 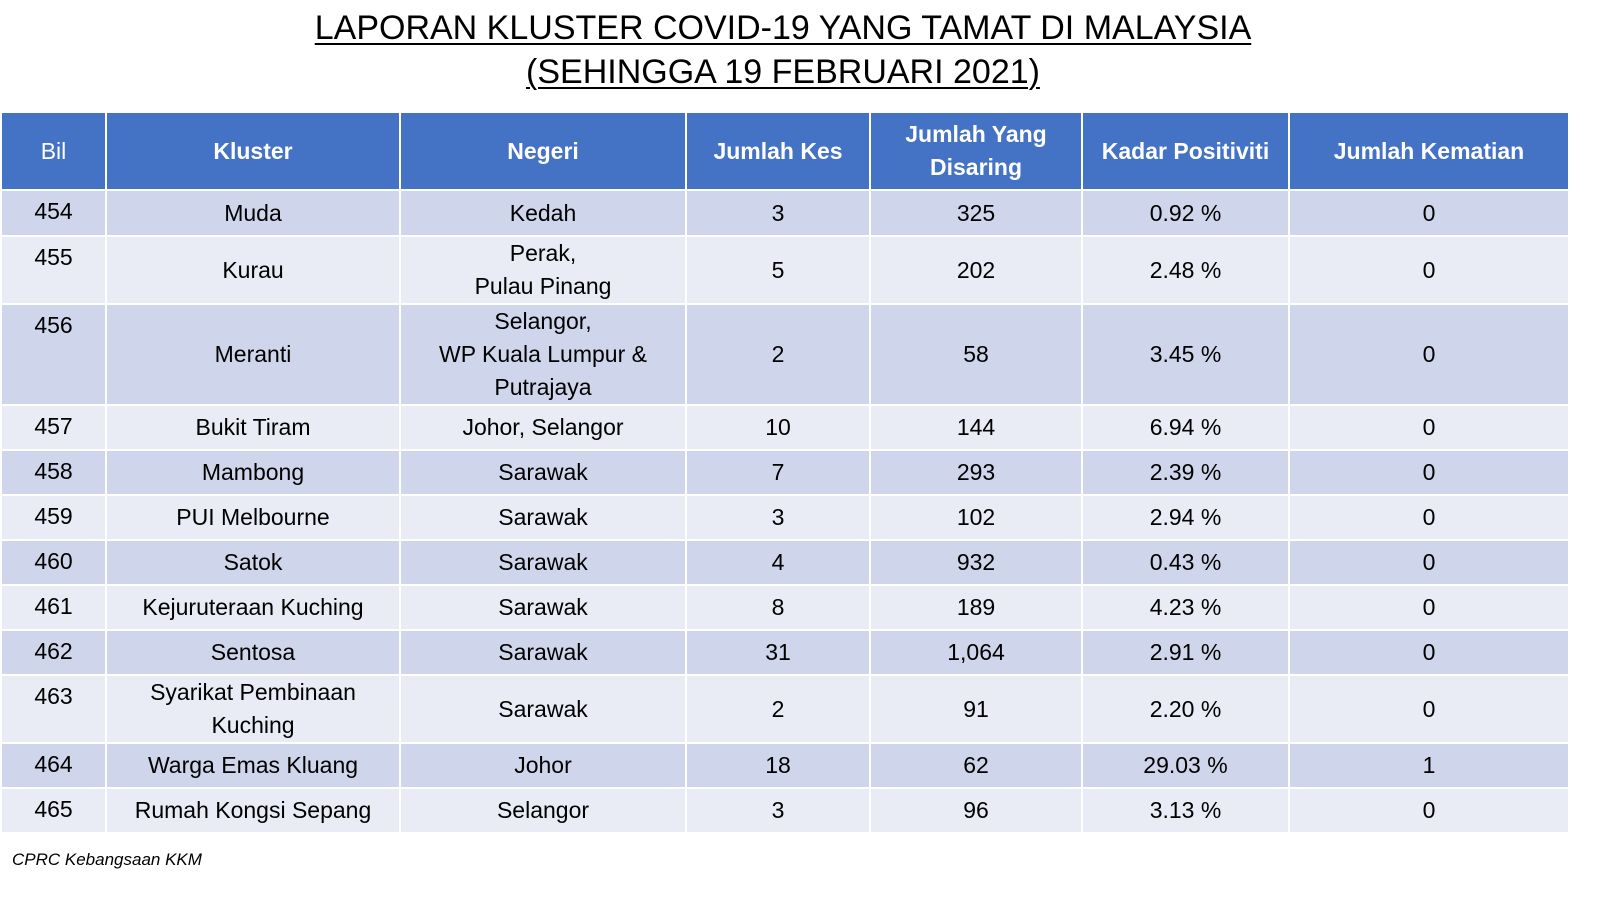 I want to click on cell-negeri-line: Johor, so click(x=543, y=765).